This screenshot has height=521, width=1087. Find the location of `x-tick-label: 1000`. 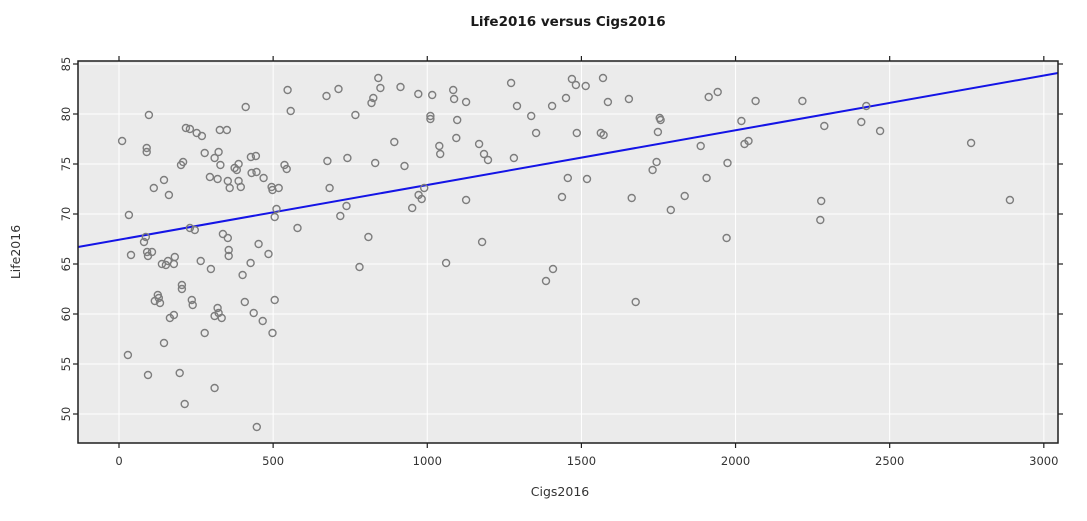

x-tick-label: 1000 is located at coordinates (427, 461).